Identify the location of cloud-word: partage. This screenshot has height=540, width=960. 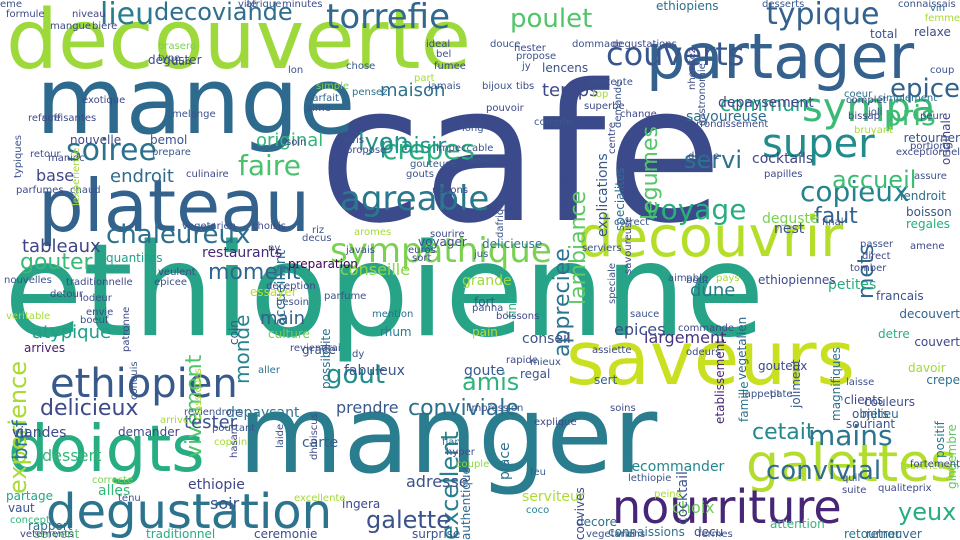
(29, 496).